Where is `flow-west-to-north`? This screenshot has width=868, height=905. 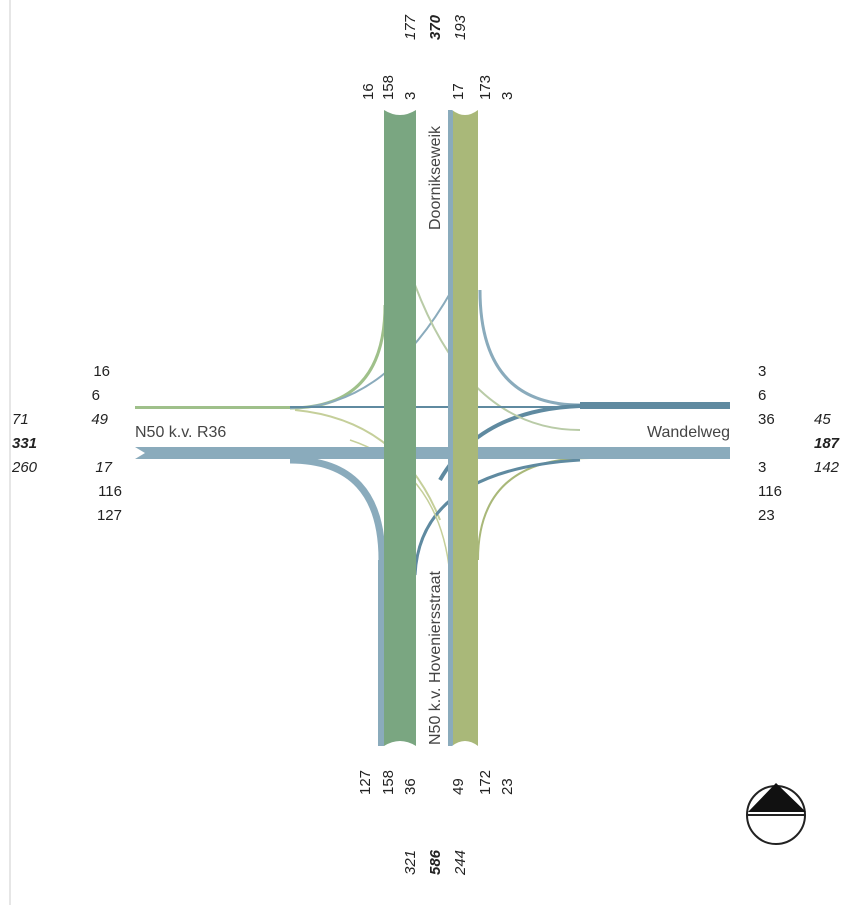 flow-west-to-north is located at coordinates (371, 349).